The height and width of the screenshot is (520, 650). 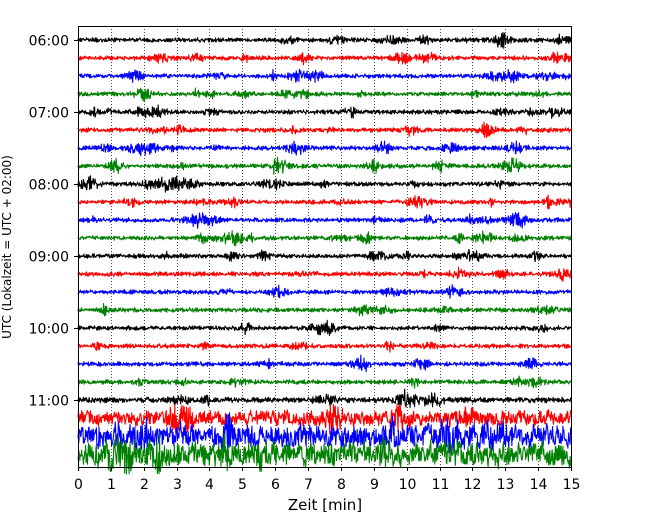 I want to click on x-tick-label: 7, so click(x=308, y=485).